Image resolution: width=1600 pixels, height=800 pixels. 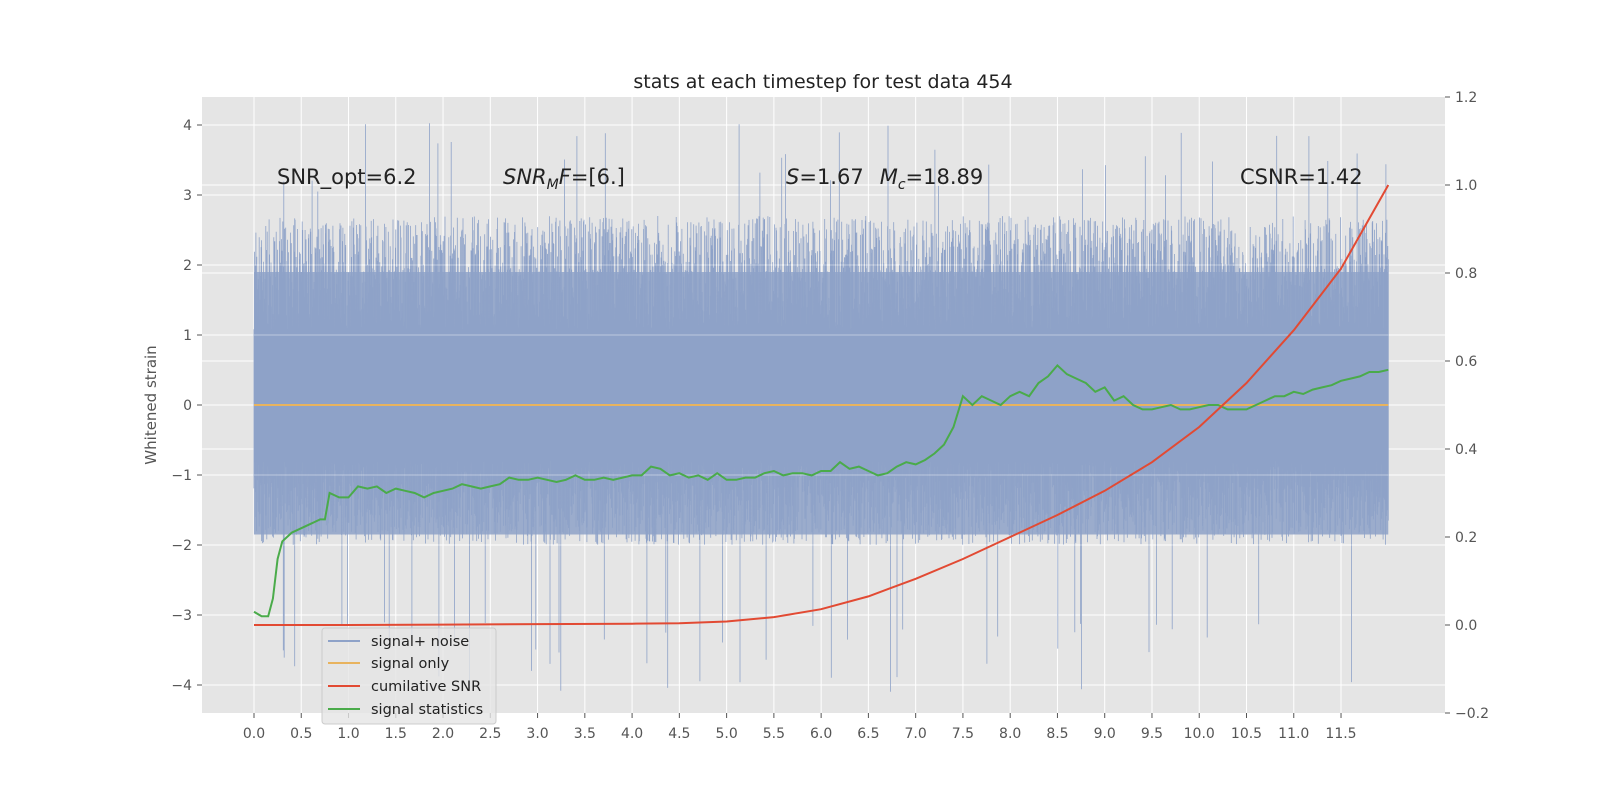 I want to click on y-tick-label: 0, so click(x=187, y=406).